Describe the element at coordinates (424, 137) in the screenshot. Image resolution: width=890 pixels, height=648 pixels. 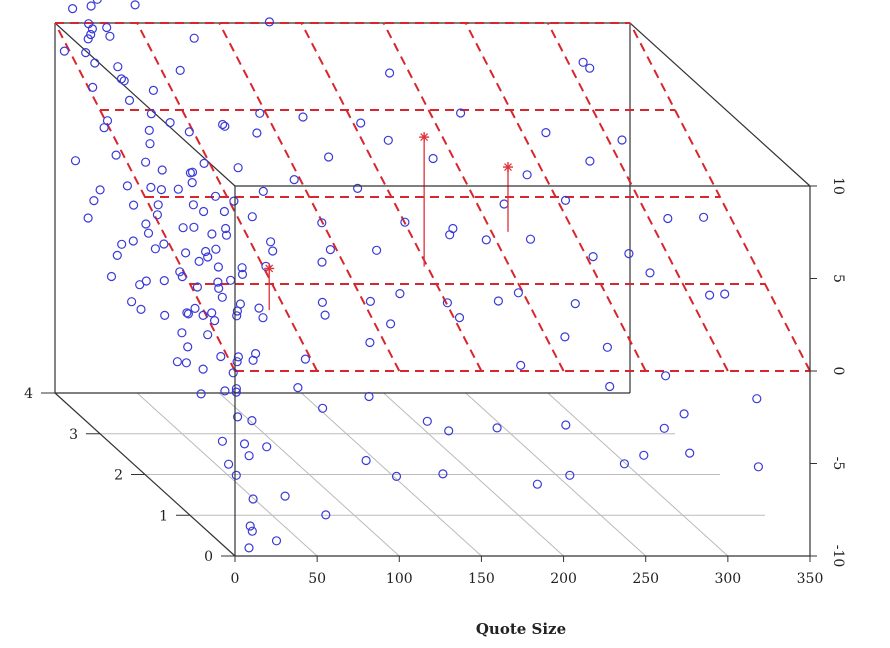
I see `highlight-marker` at that location.